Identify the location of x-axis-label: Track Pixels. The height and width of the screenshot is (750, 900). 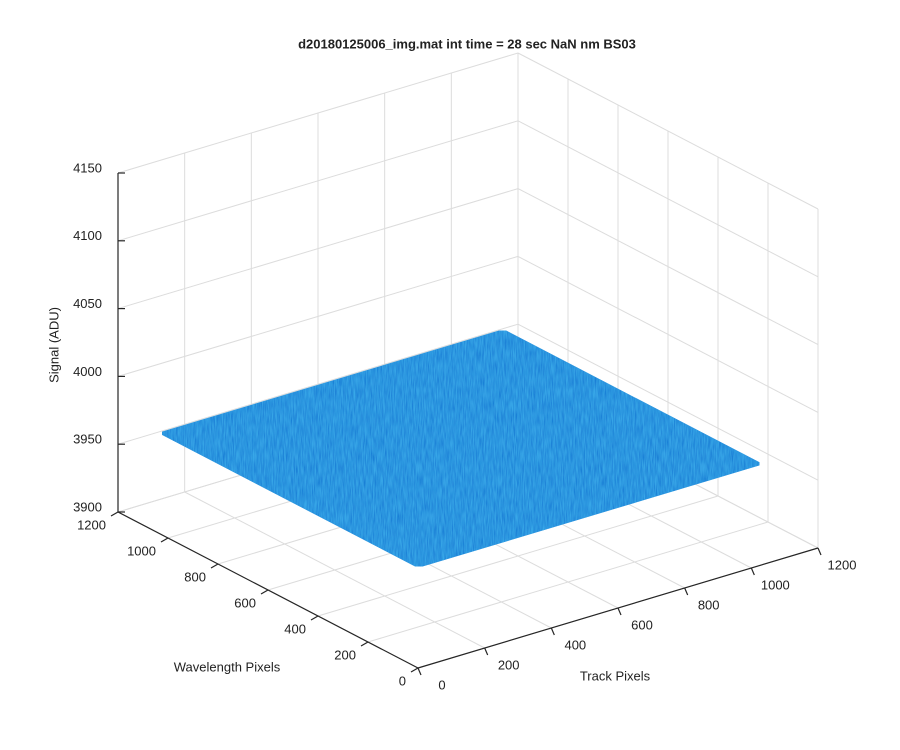
(615, 675).